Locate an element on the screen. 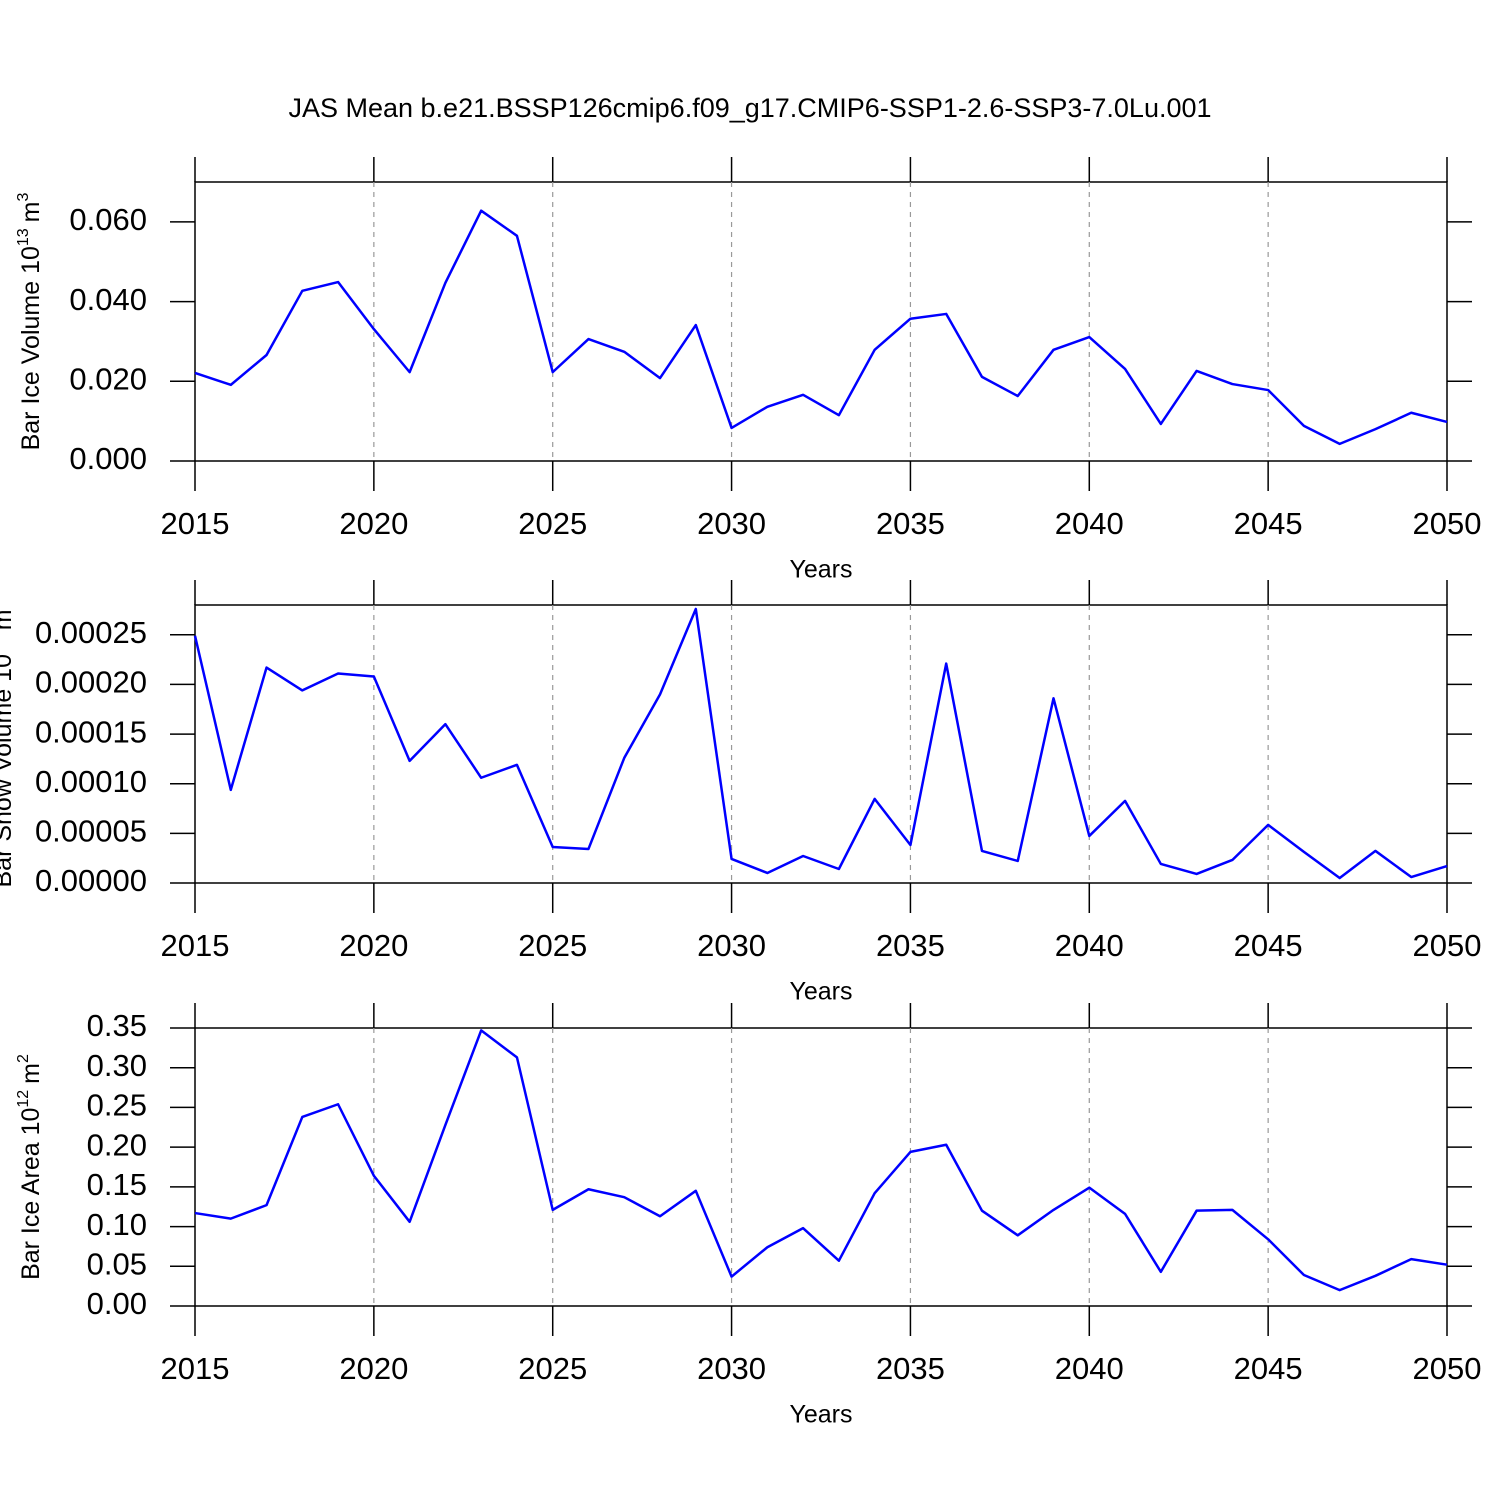 The image size is (1500, 1500). y-axis-label: Bar Ice Volume 1013 m3 is located at coordinates (30, 321).